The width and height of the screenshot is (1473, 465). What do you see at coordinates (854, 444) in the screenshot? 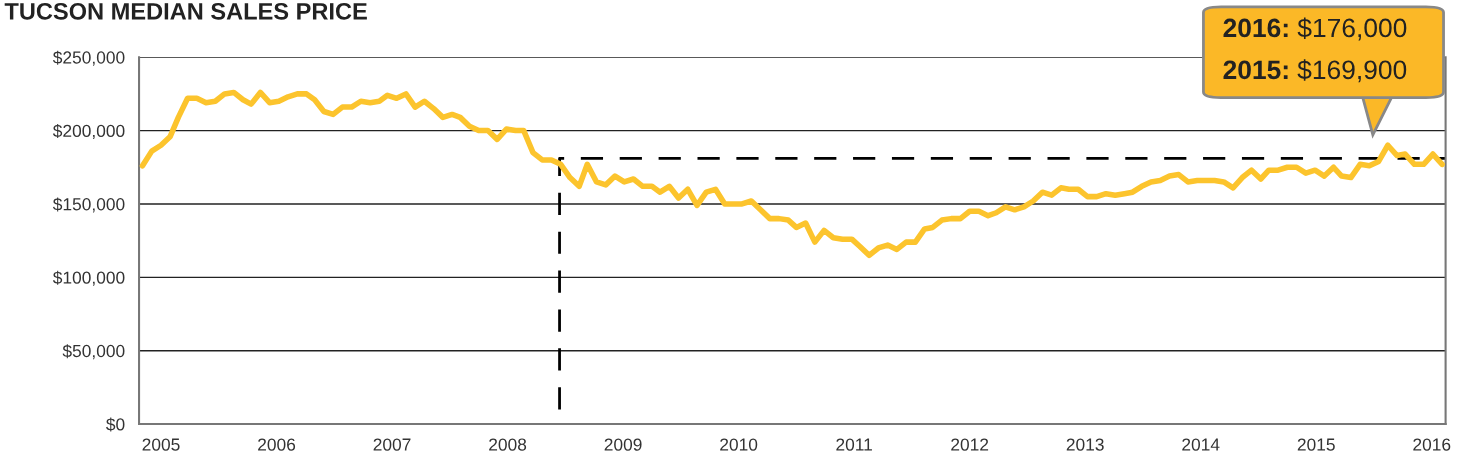
I see `x-tick-label: 2011` at bounding box center [854, 444].